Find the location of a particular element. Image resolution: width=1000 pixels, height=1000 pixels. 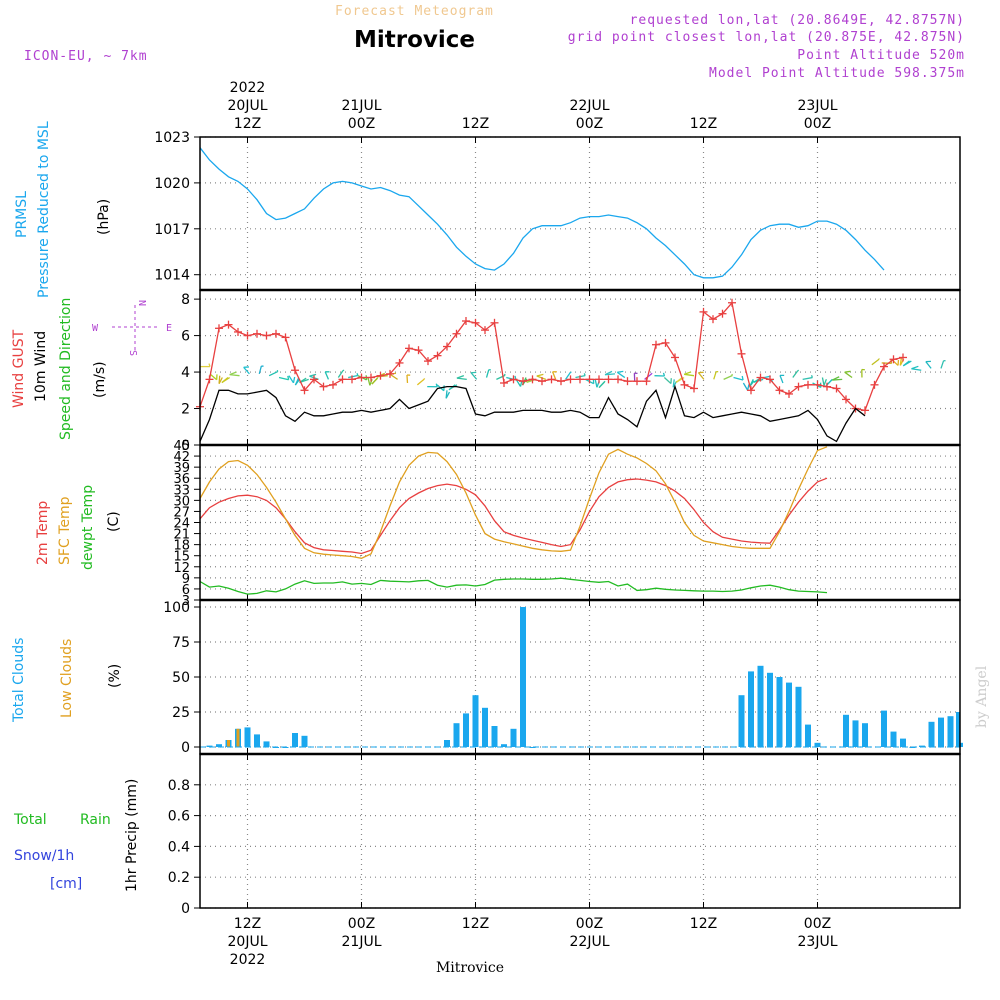

wind-10m-label: 10m Wind is located at coordinates (41, 366).